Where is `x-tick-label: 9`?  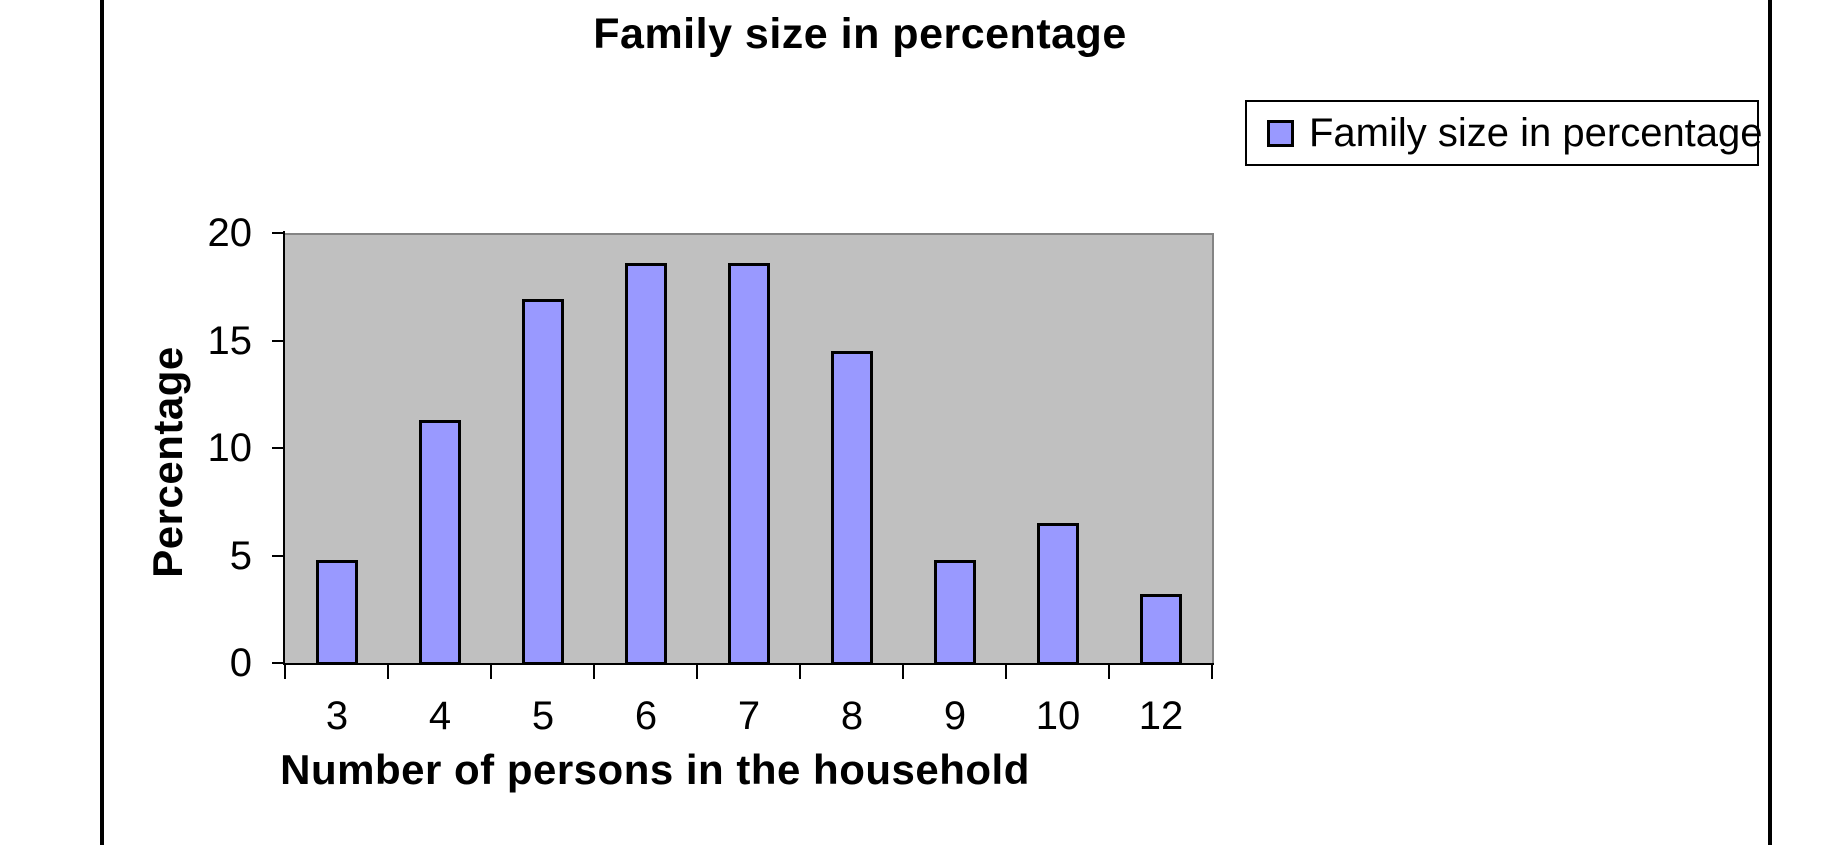
x-tick-label: 9 is located at coordinates (955, 716).